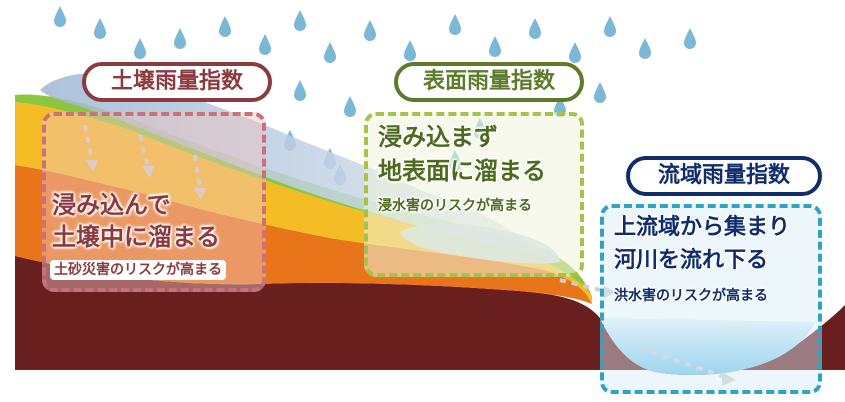 This screenshot has width=845, height=402. Describe the element at coordinates (462, 171) in the screenshot. I see `surface-index-text-line2: 地表面に溜まる` at that location.